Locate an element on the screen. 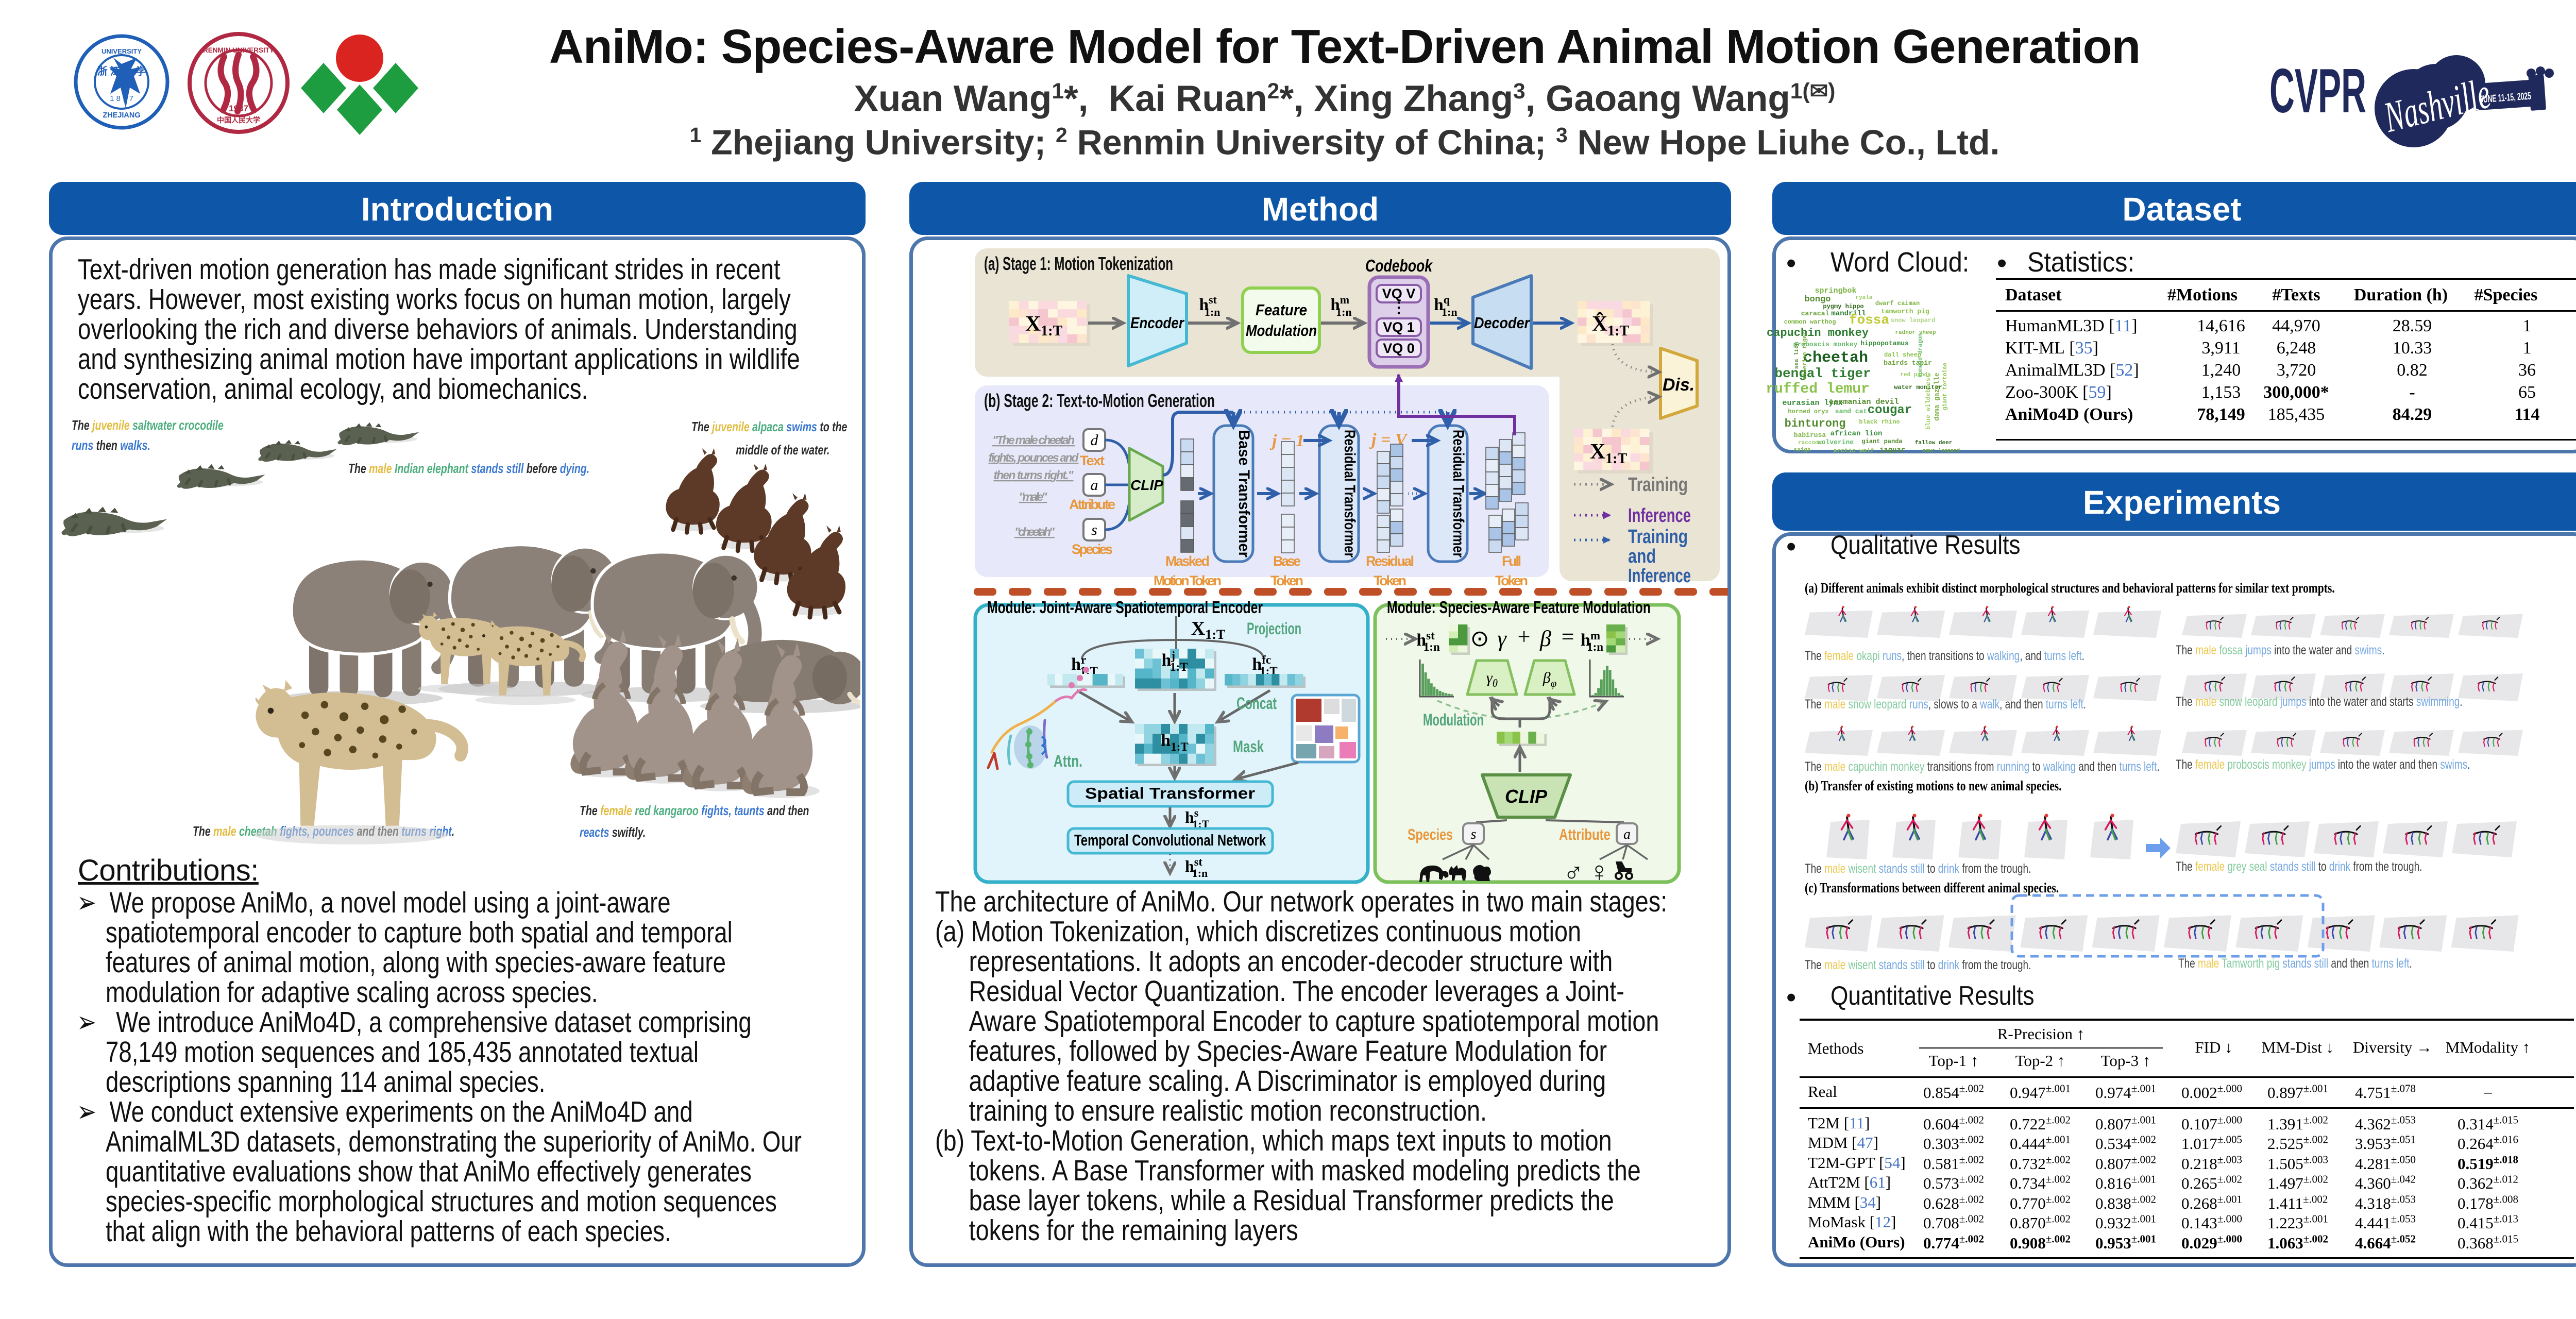  svg-text: springbok is located at coordinates (1835, 290).